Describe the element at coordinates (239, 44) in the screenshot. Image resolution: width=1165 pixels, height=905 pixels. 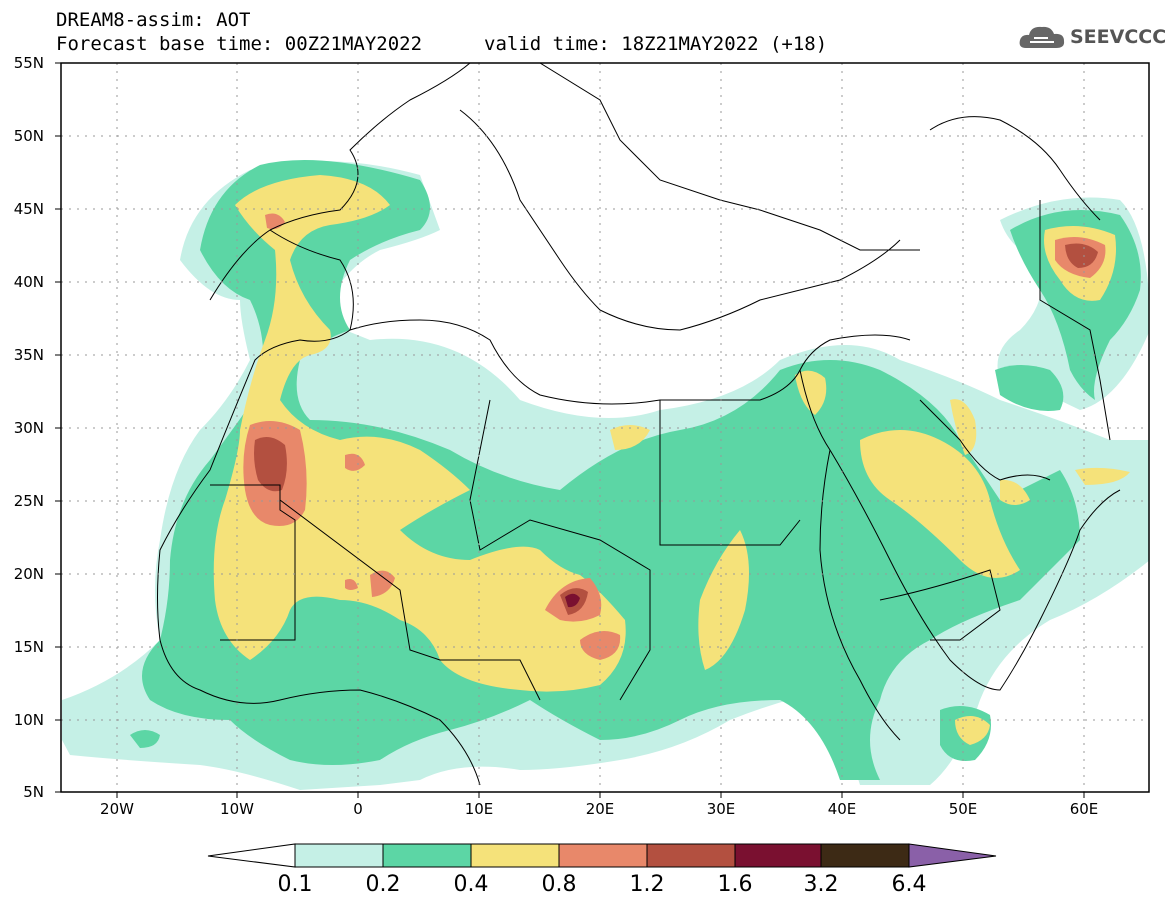
I see `base-time-text: Forecast base time: 00Z21MAY2022` at that location.